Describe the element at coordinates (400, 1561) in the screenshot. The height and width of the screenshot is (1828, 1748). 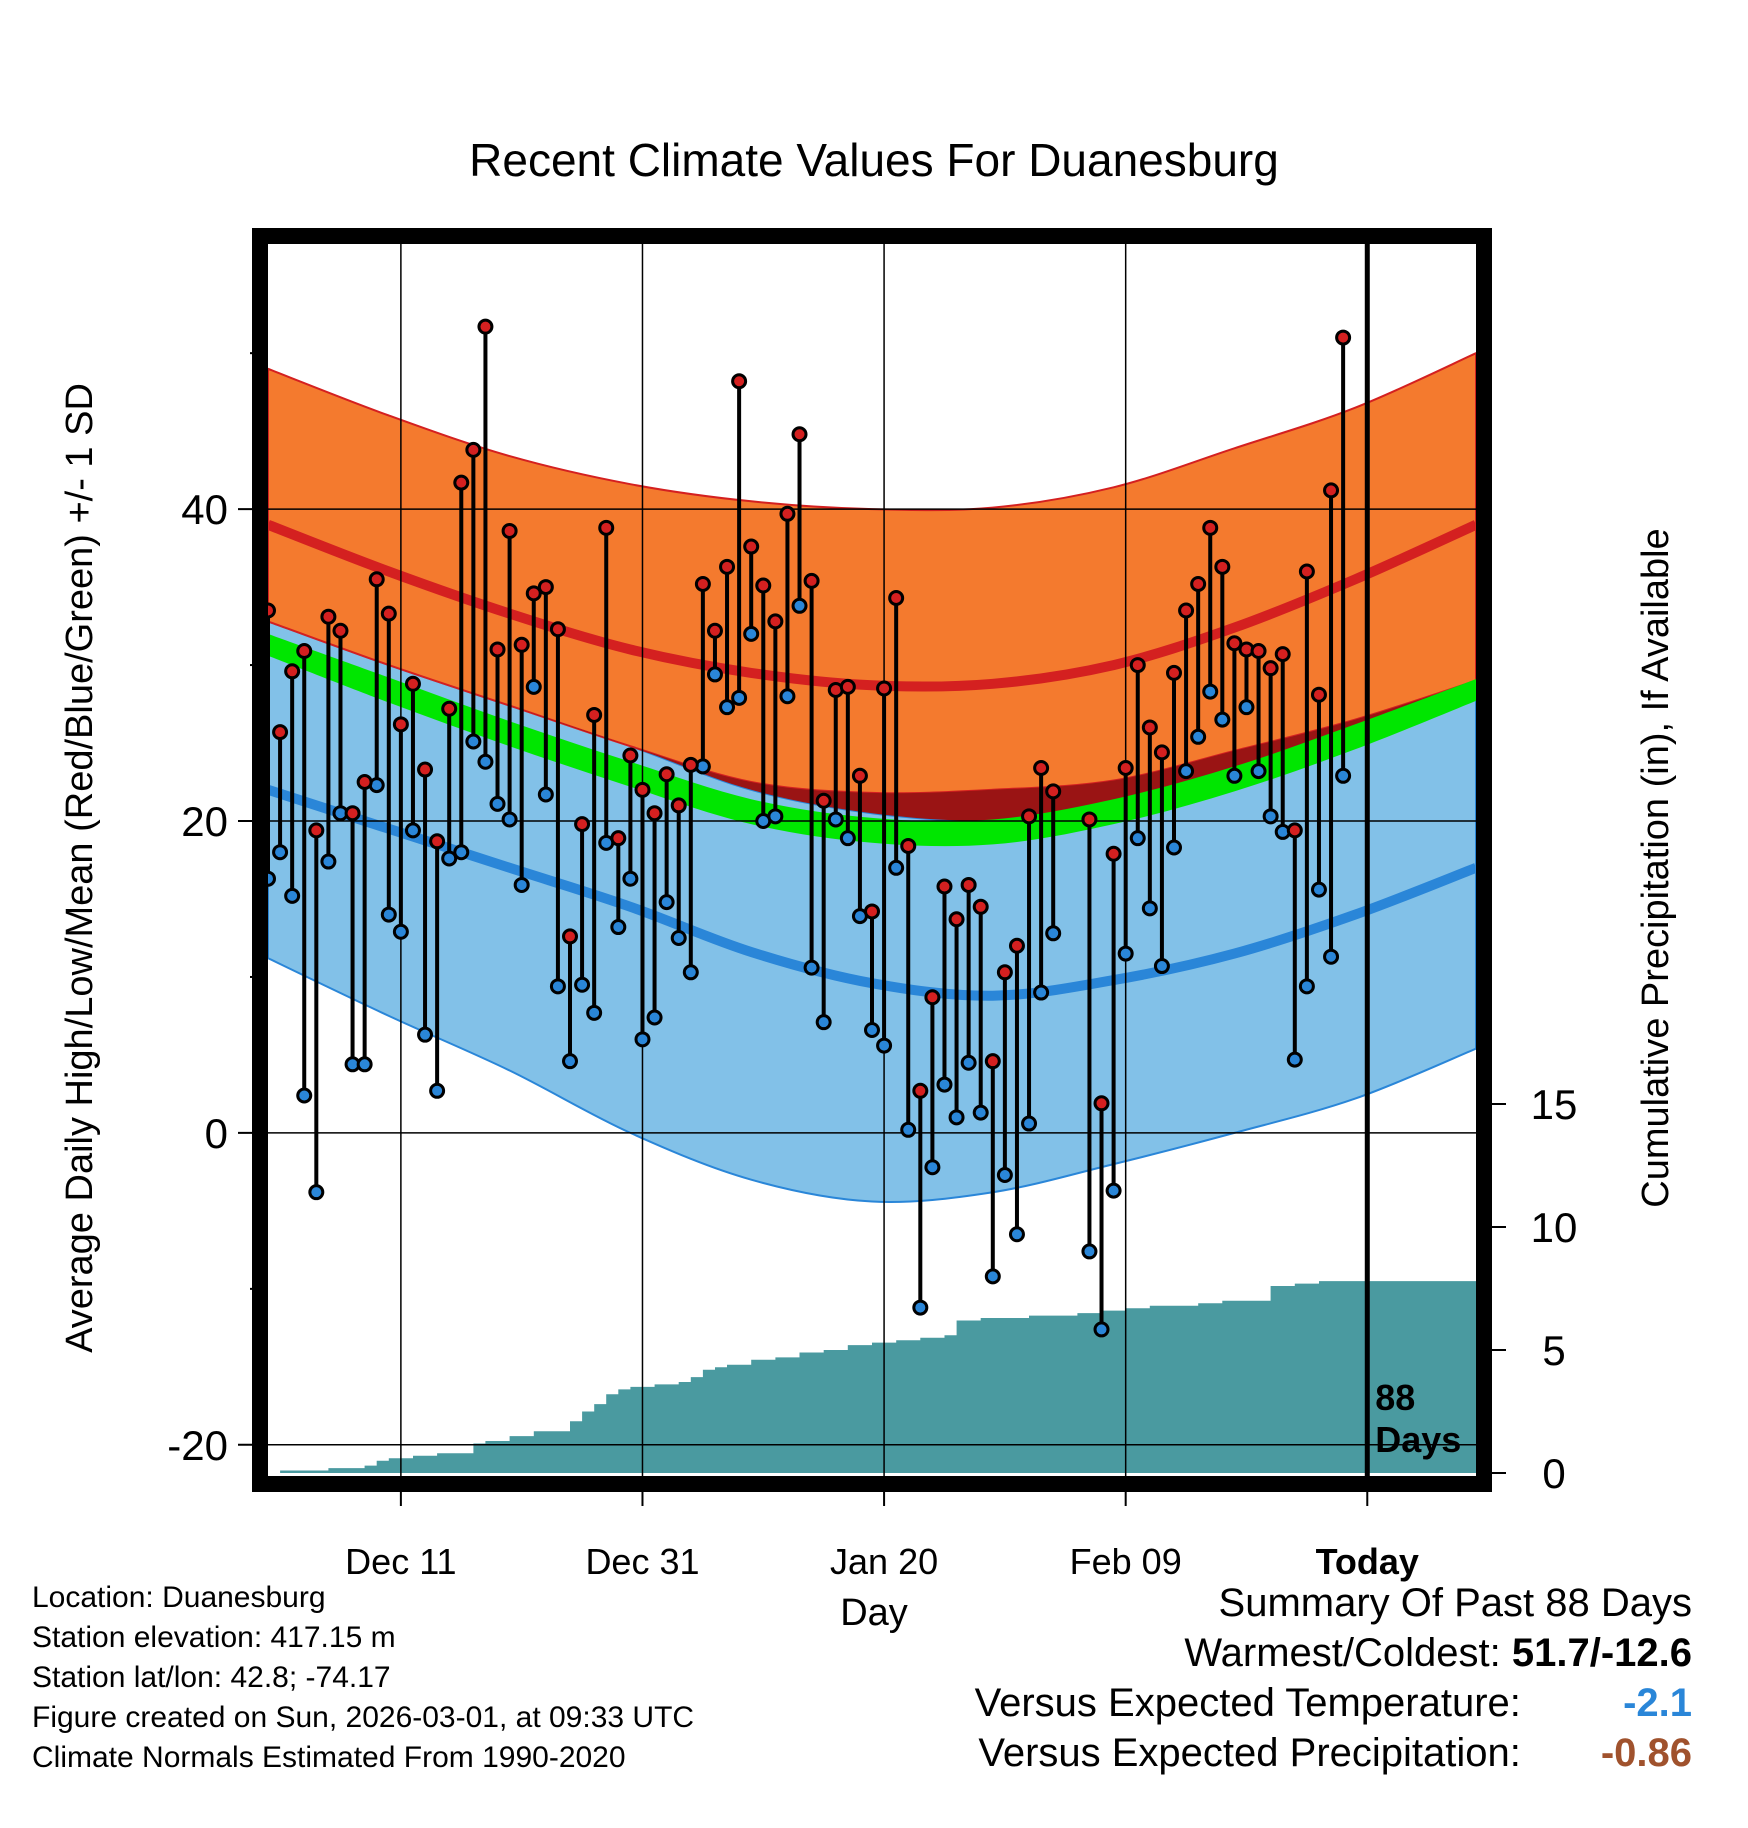
I see `x-tick-label: Dec 11` at that location.